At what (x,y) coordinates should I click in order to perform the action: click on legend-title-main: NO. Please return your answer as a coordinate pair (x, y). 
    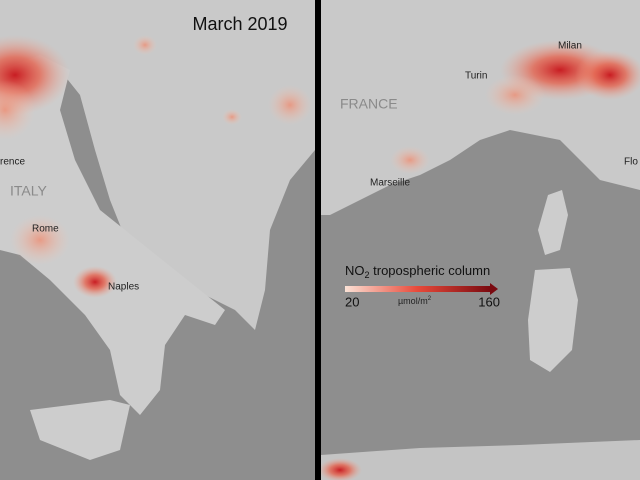
    Looking at the image, I should click on (355, 270).